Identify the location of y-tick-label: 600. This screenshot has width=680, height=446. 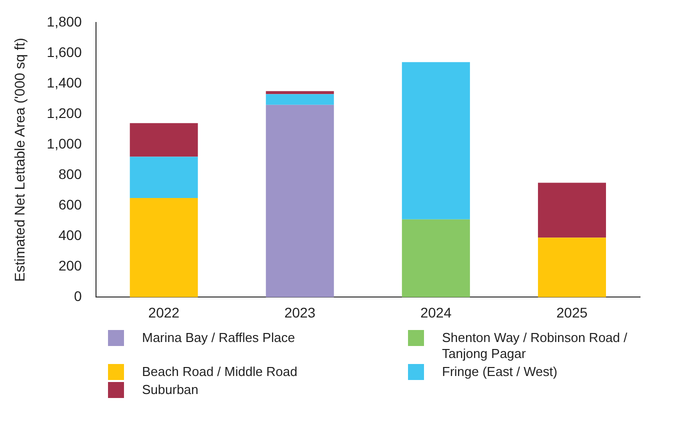
(70, 204).